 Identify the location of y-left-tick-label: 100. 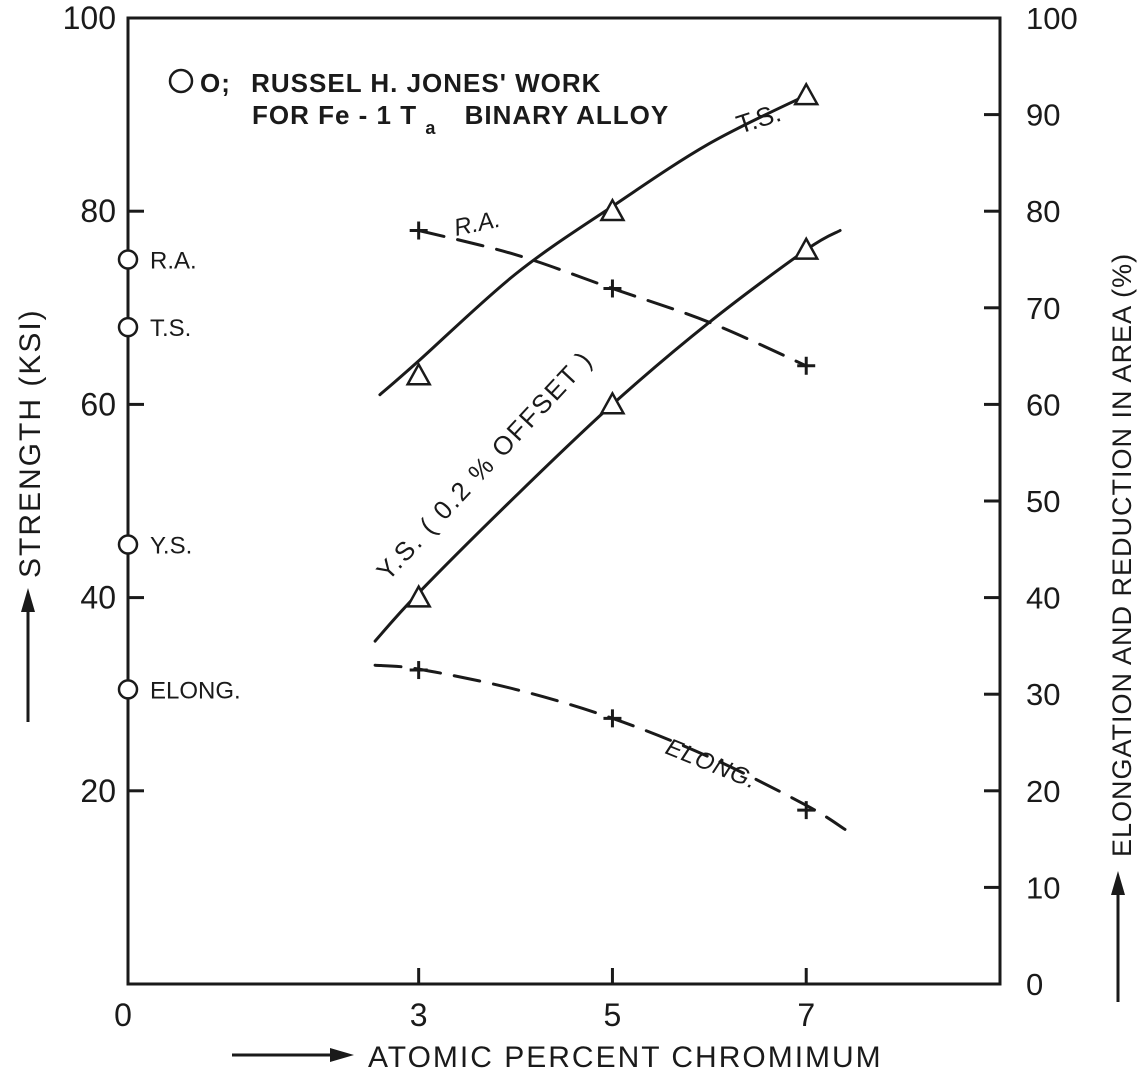
(89, 18).